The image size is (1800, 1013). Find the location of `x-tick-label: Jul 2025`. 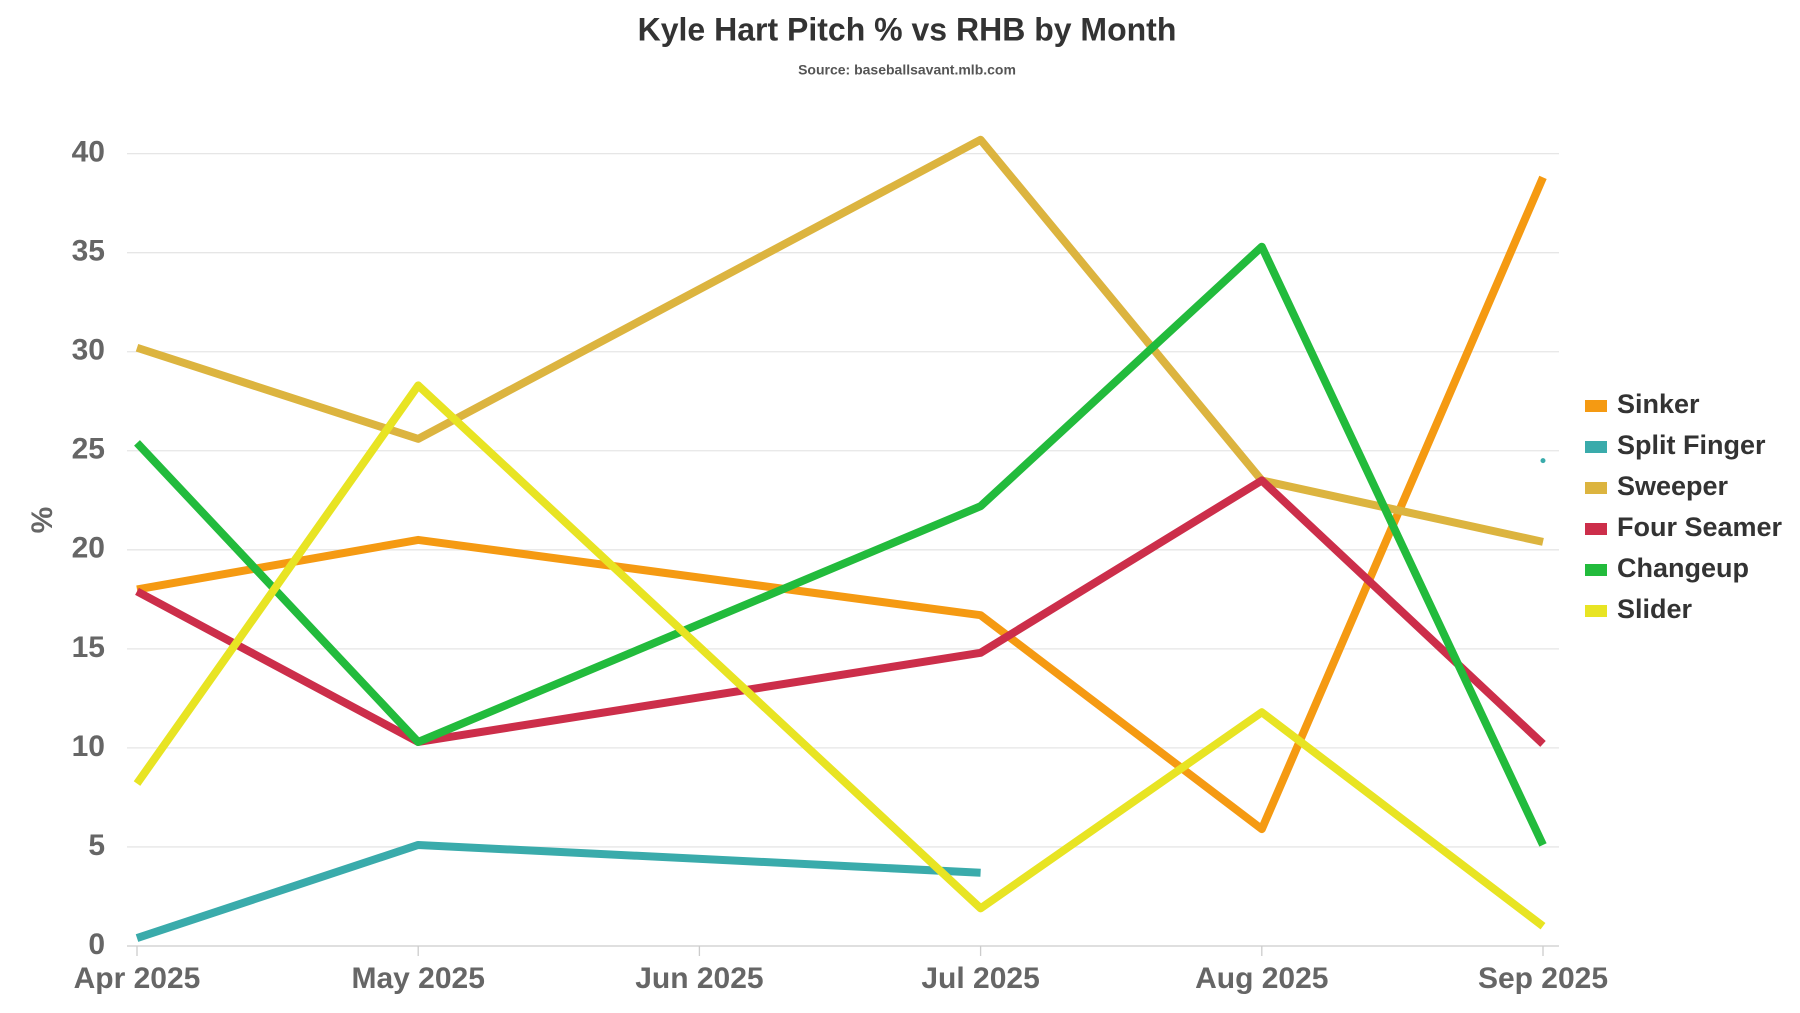

x-tick-label: Jul 2025 is located at coordinates (980, 978).